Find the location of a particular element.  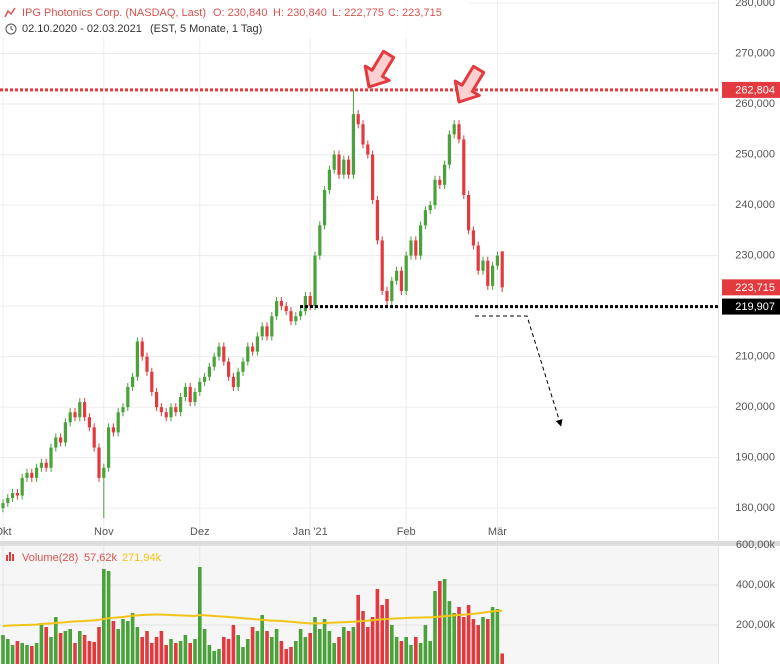

clock-icon is located at coordinates (11, 29).